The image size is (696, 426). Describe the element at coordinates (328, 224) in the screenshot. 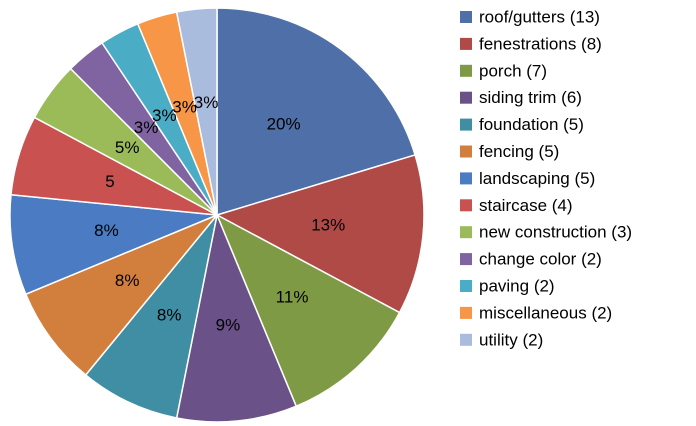

I see `slice-label: 13%` at that location.